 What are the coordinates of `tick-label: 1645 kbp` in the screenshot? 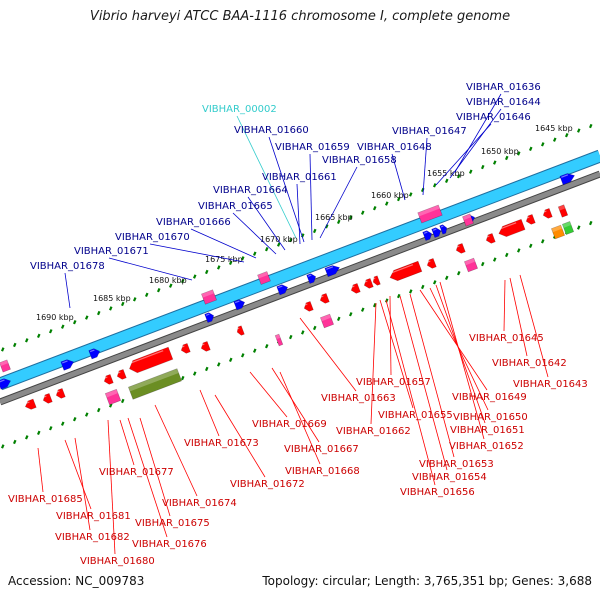 It's located at (554, 128).